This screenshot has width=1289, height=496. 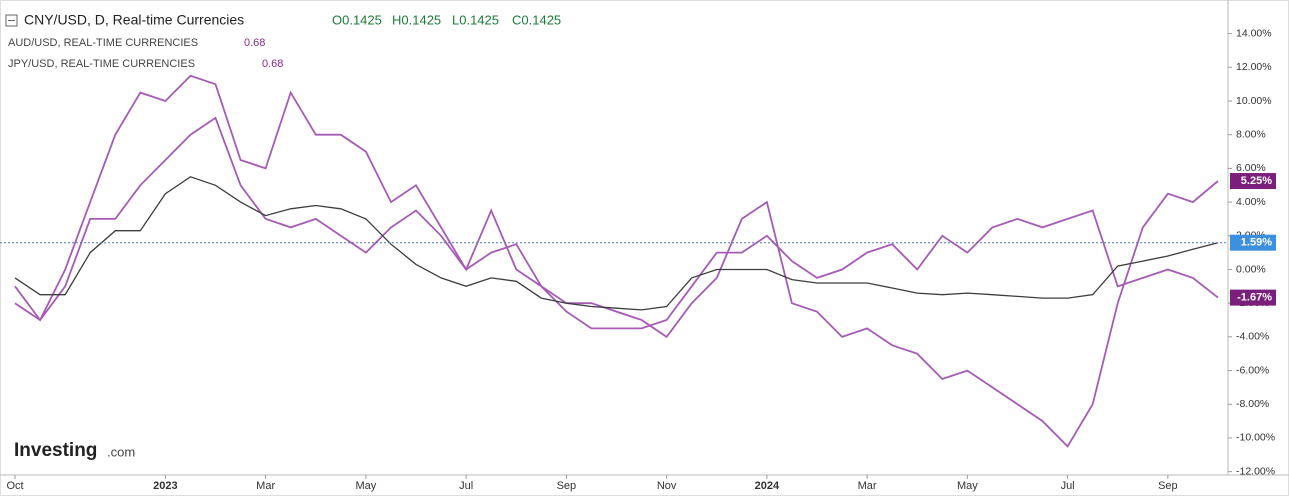 I want to click on badge-label: 5.25%, so click(x=1256, y=181).